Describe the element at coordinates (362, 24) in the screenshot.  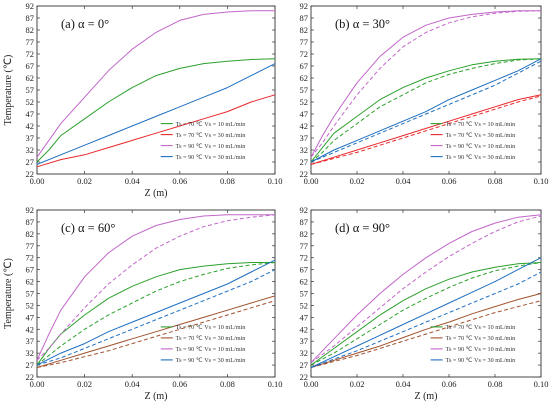
I see `panel-title: (b) α = 30°` at that location.